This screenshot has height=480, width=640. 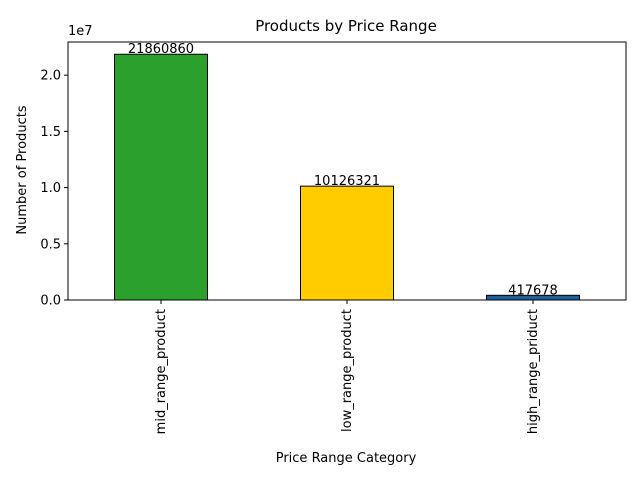 What do you see at coordinates (347, 243) in the screenshot?
I see `bar-low_range_product` at bounding box center [347, 243].